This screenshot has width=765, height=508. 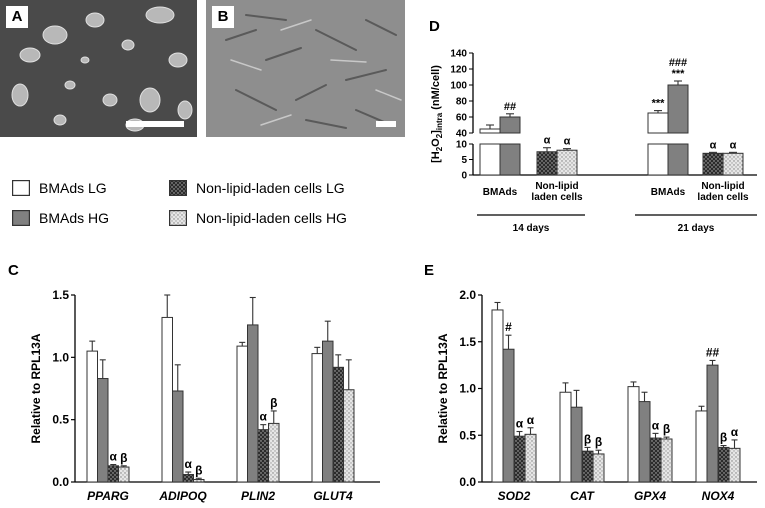 What do you see at coordinates (73, 188) in the screenshot?
I see `legend-label: BMAds LG` at bounding box center [73, 188].